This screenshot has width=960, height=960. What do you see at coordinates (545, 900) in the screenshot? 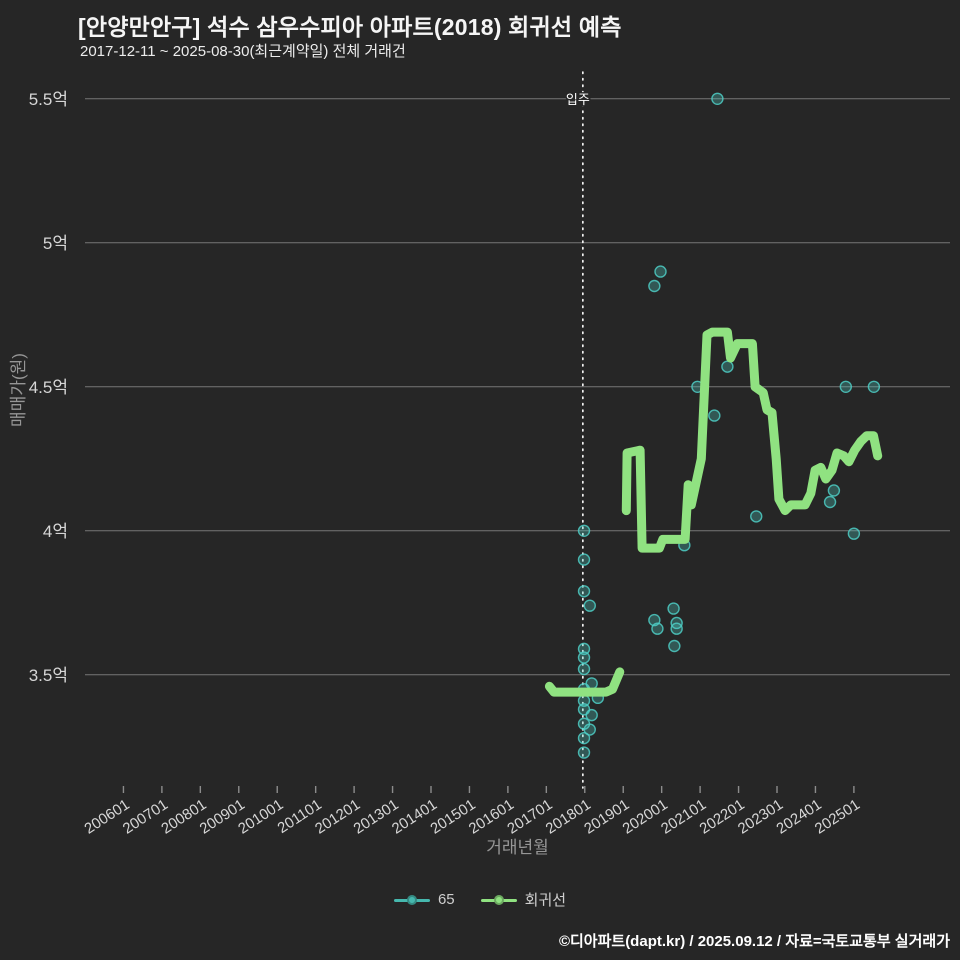
I see `legend-label: 회귀선` at bounding box center [545, 900].